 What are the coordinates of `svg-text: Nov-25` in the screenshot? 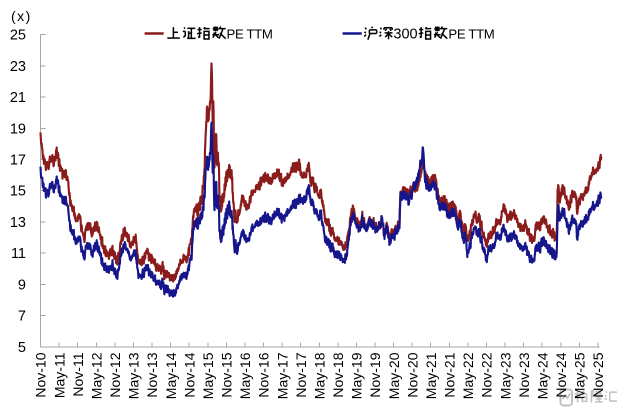 It's located at (598, 374).